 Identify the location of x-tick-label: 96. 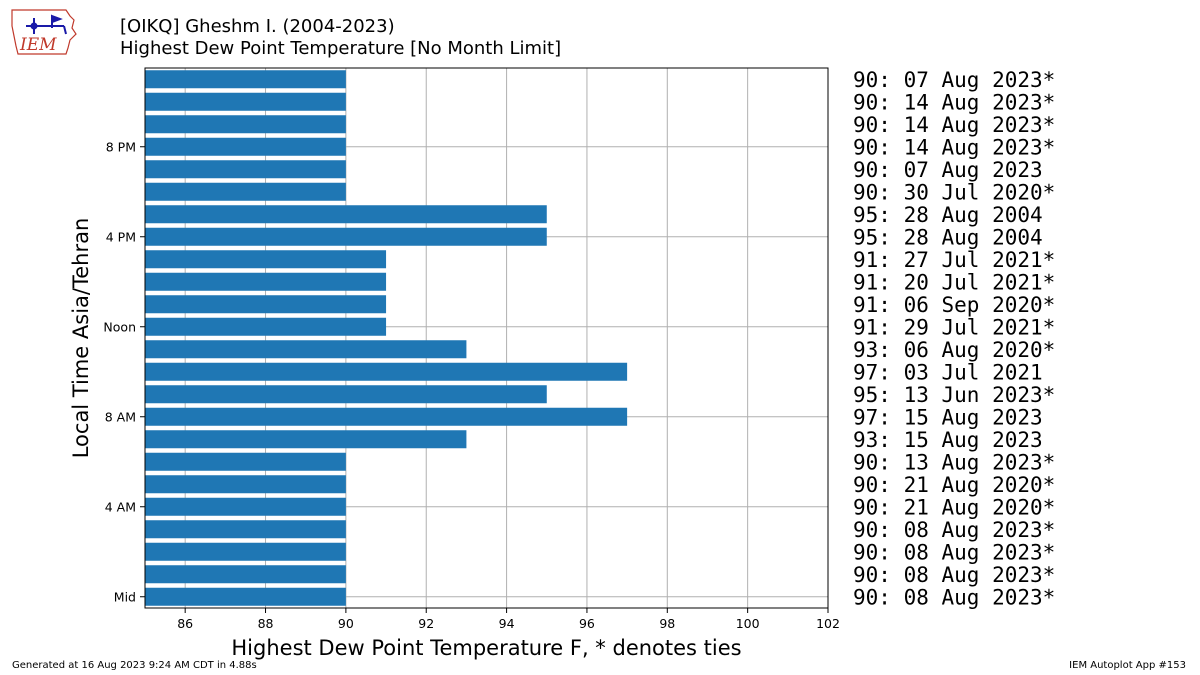
(587, 623).